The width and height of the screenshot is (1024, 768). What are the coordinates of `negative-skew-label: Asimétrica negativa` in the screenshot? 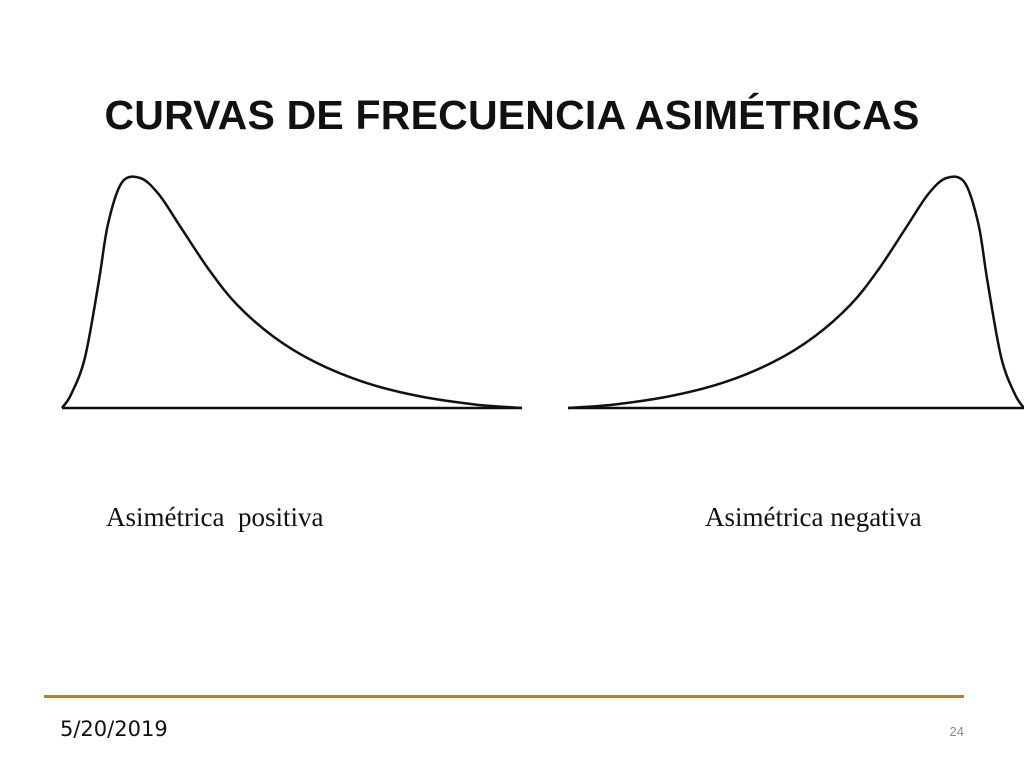 It's located at (813, 517).